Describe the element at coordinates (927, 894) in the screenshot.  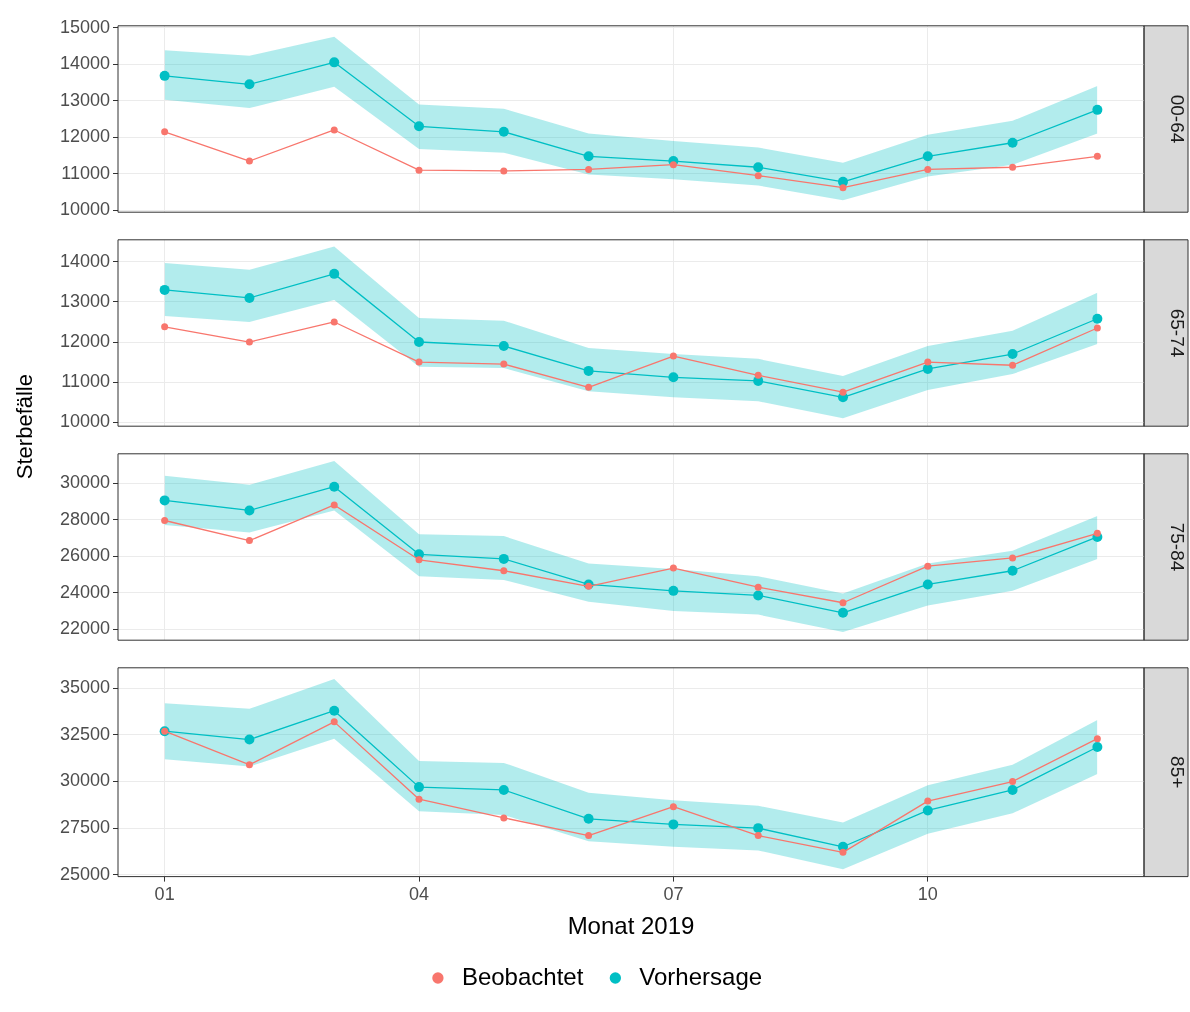
I see `x-tick-label: 10` at that location.